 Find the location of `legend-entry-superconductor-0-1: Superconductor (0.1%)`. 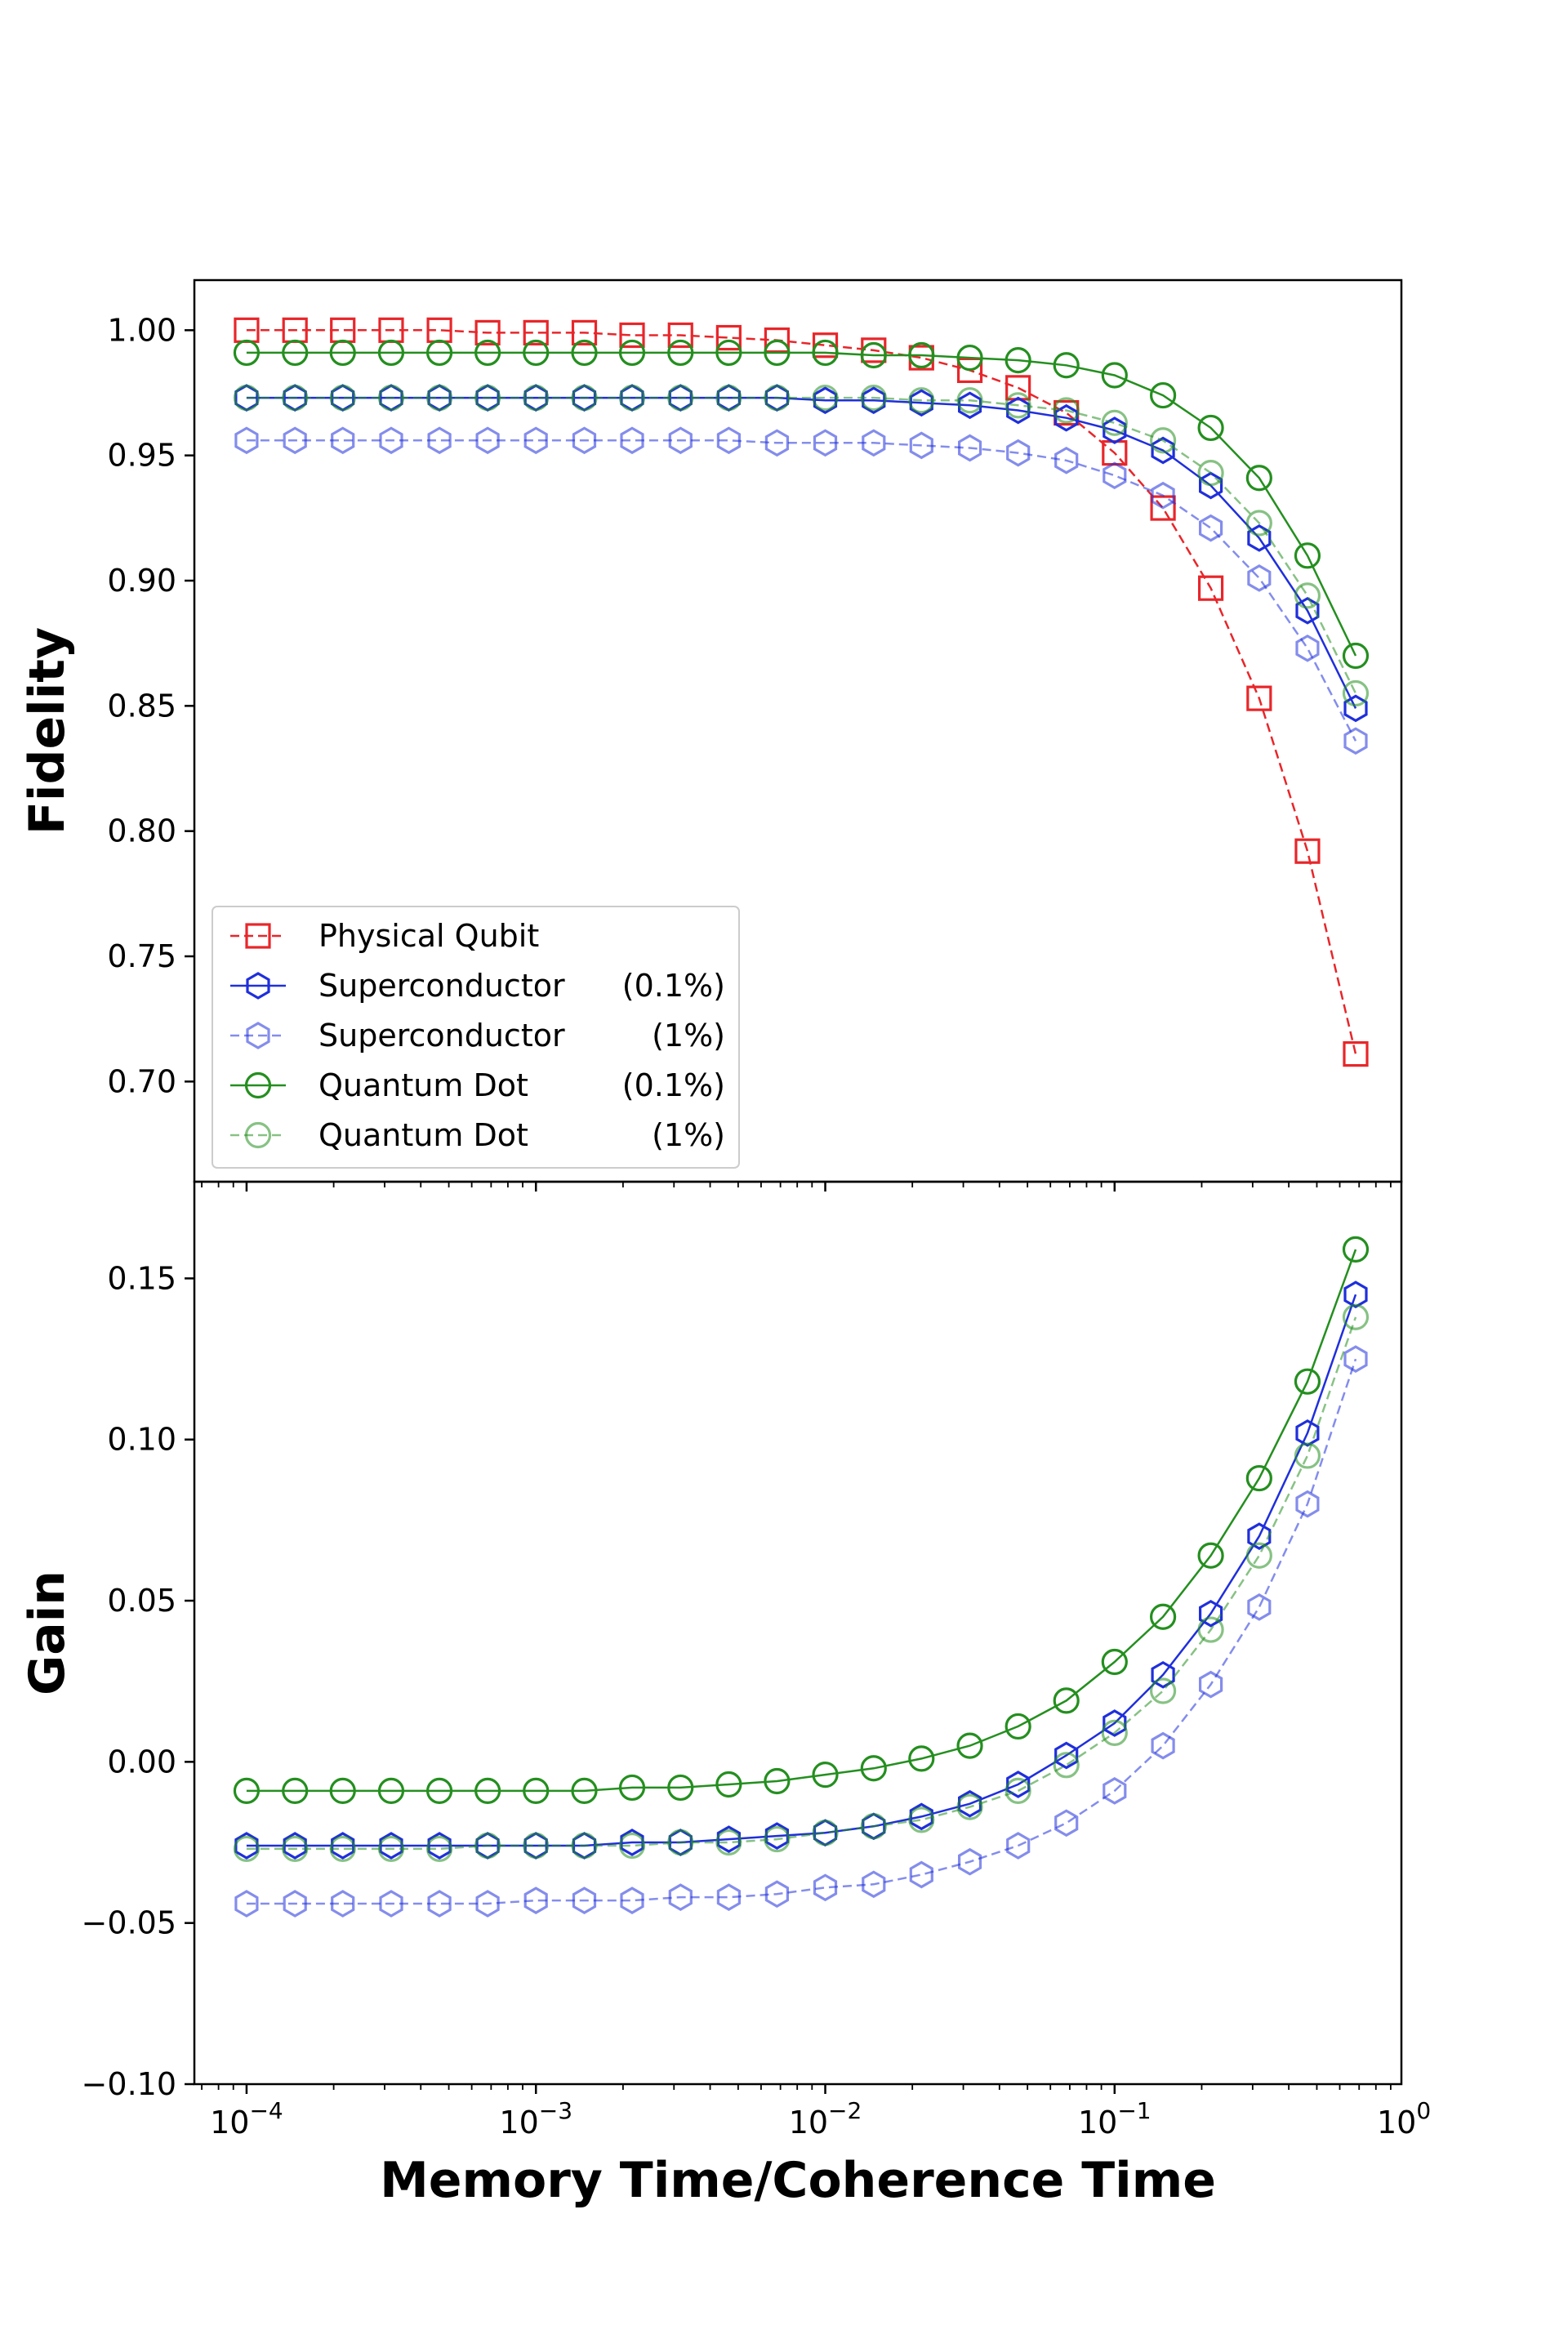

legend-entry-superconductor-0-1: Superconductor (0.1%) is located at coordinates (478, 986).